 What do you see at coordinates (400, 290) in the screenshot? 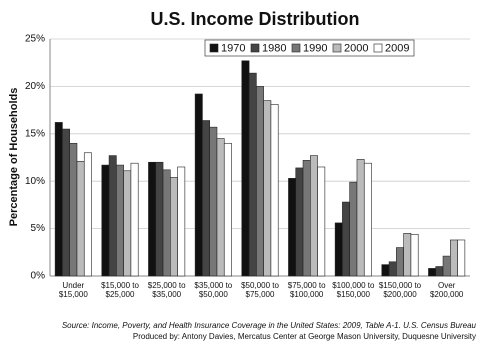
I see `x-tick-label: $150,000 to $200,000` at bounding box center [400, 290].